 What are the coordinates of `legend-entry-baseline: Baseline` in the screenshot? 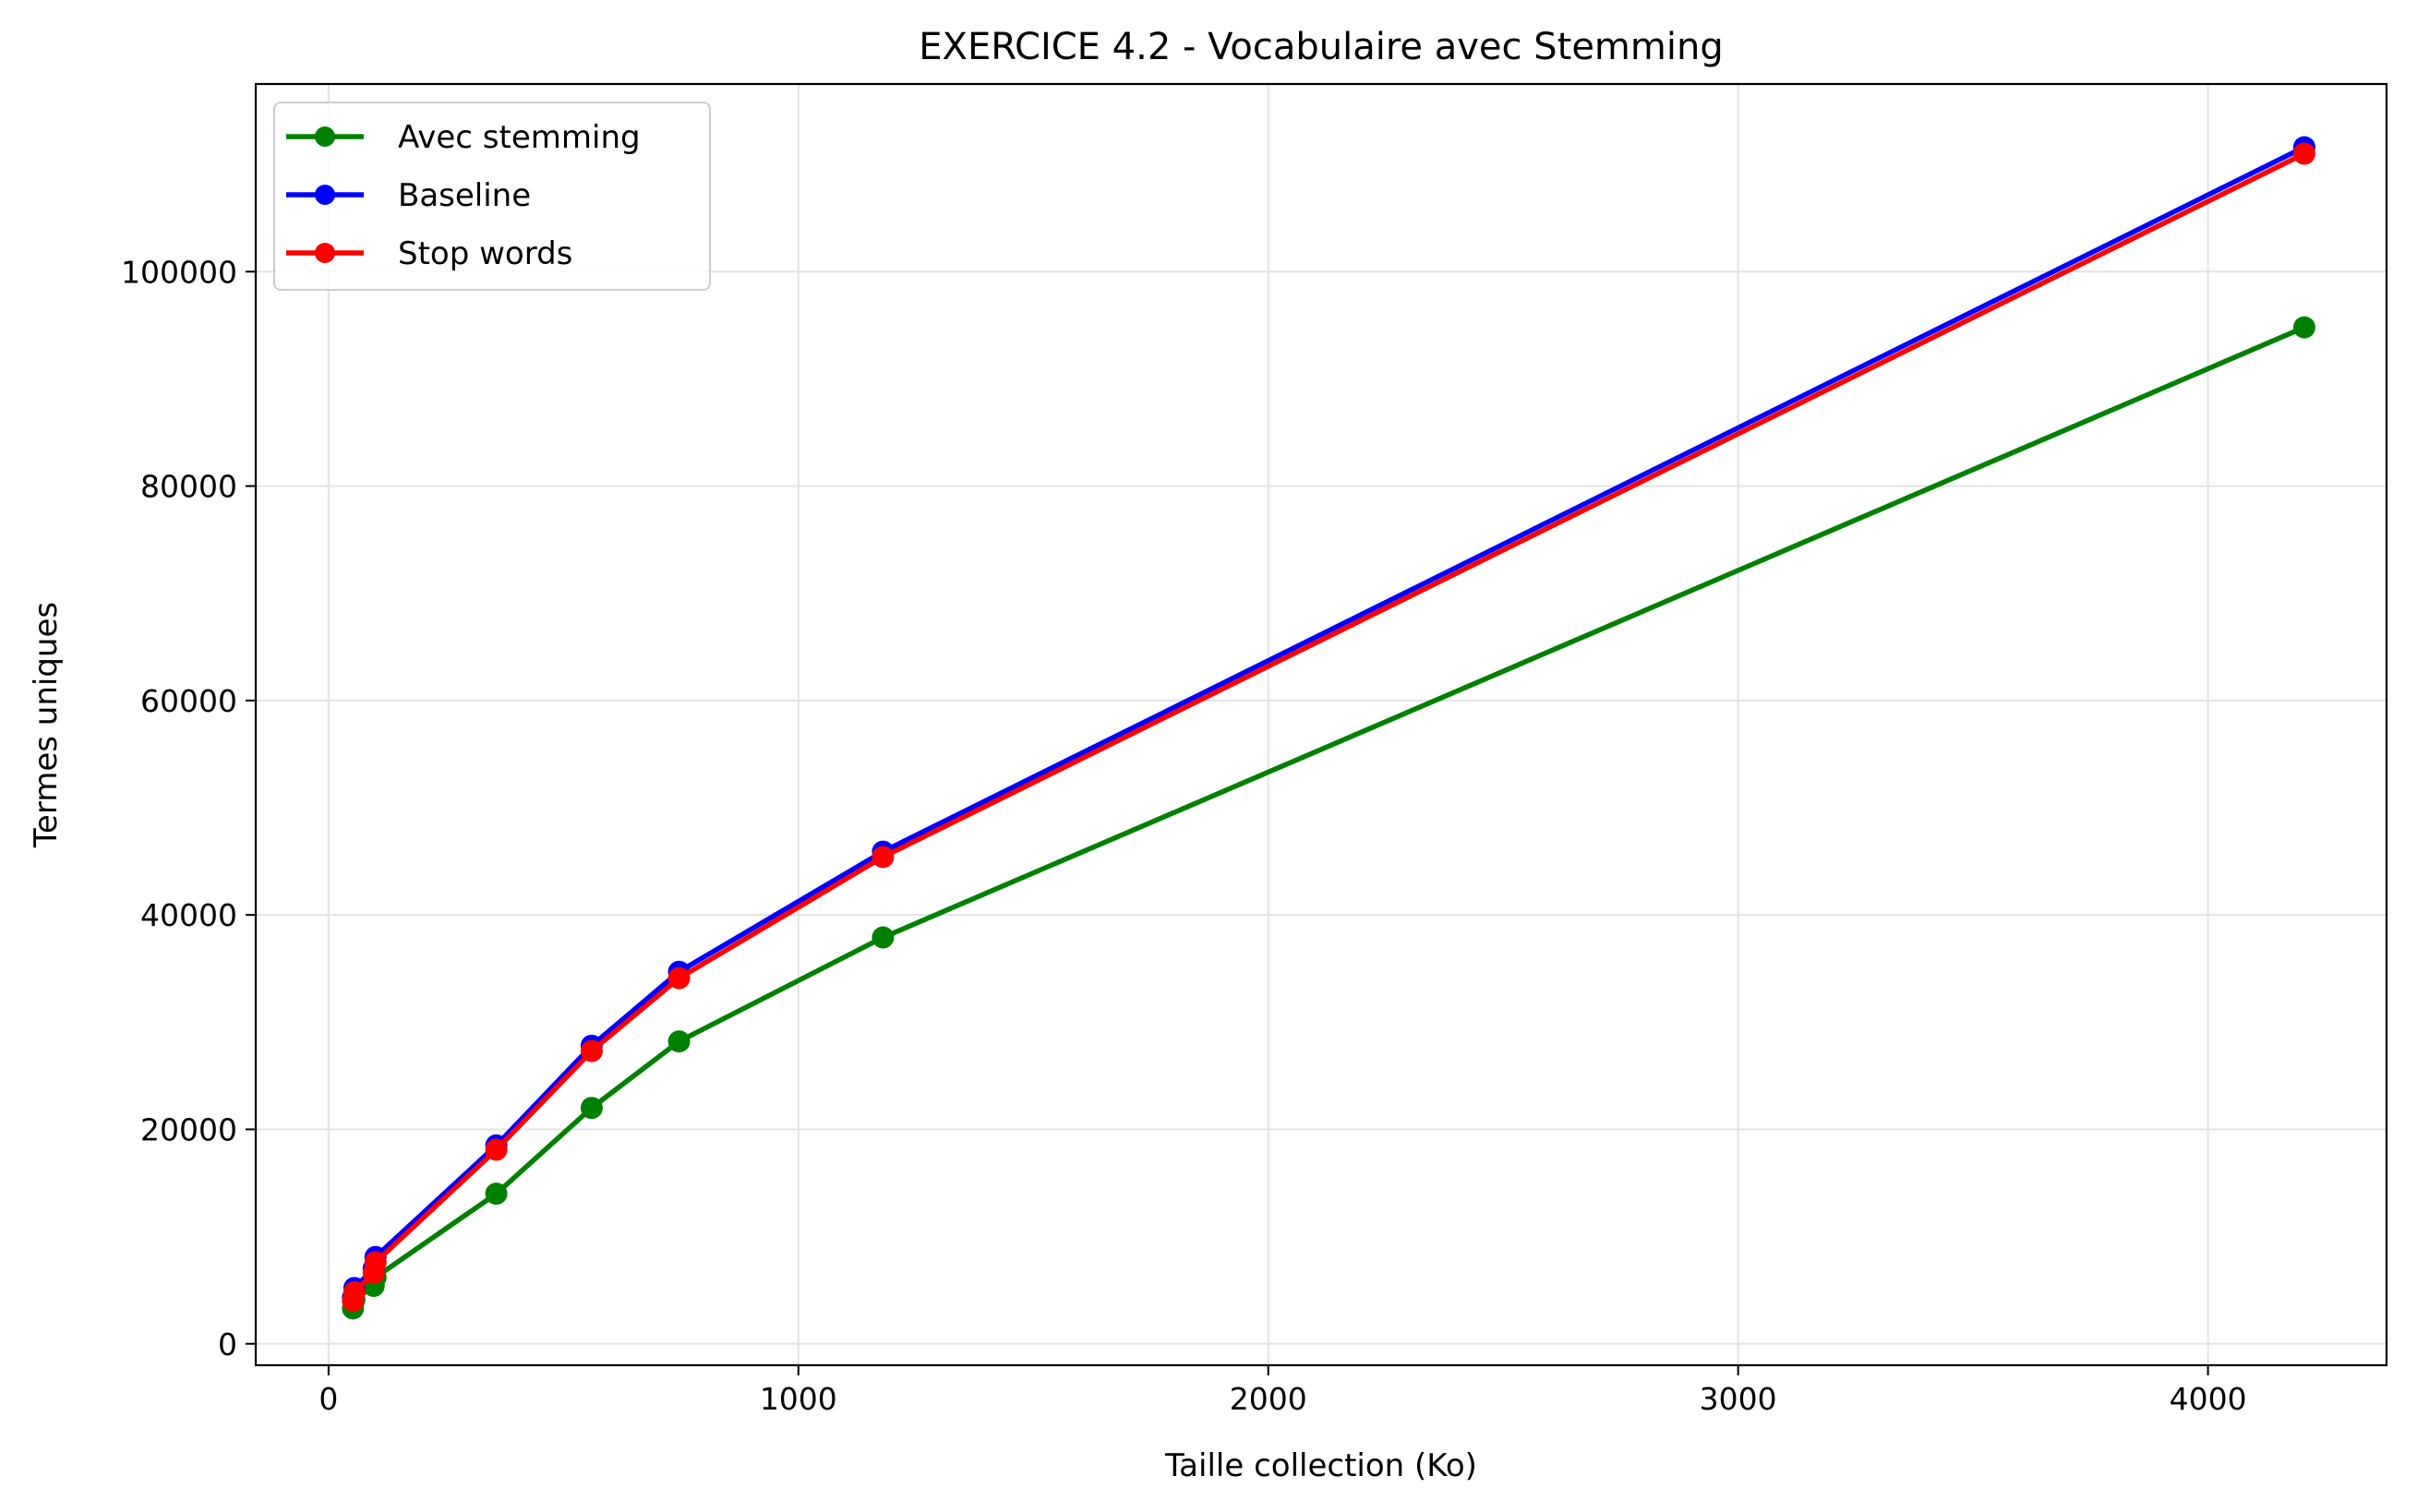 It's located at (408, 195).